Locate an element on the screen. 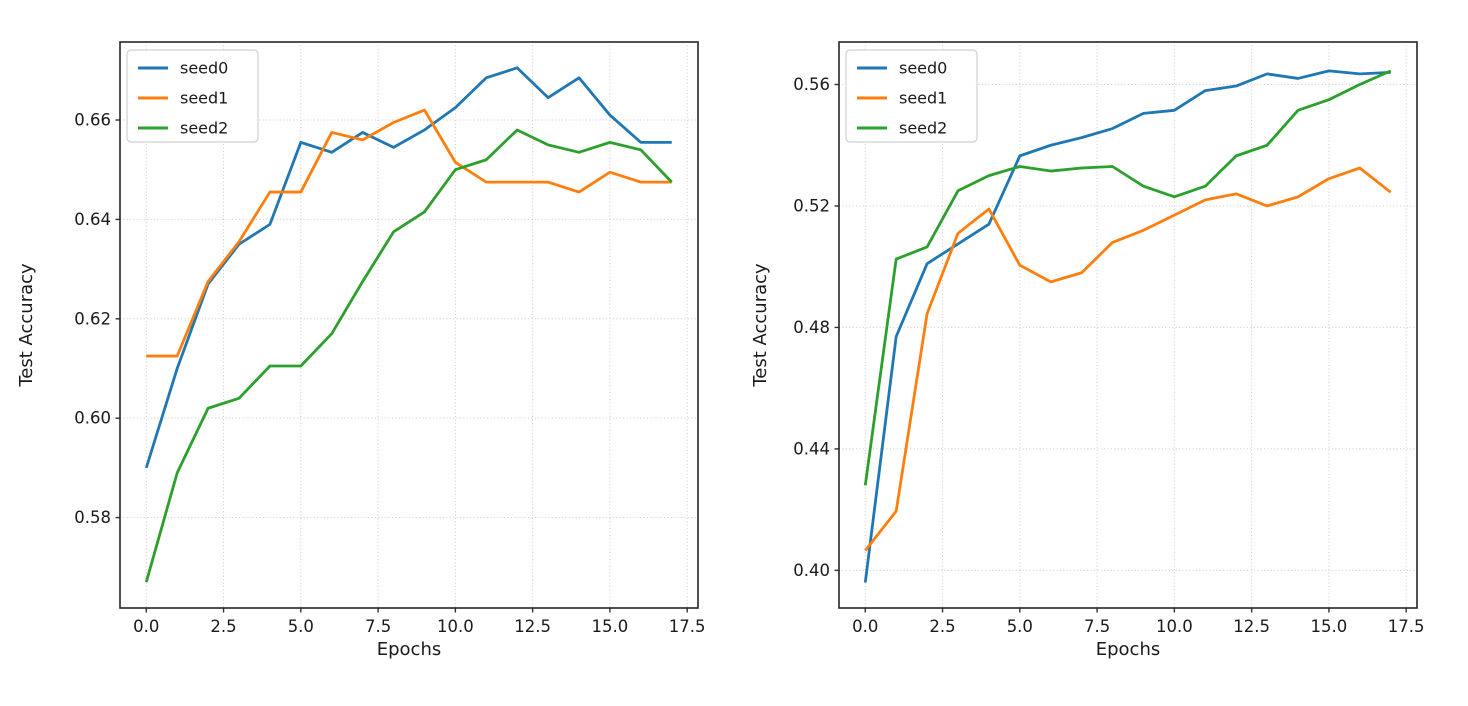 The height and width of the screenshot is (706, 1468). y-tick-label: 0.60 is located at coordinates (92, 418).